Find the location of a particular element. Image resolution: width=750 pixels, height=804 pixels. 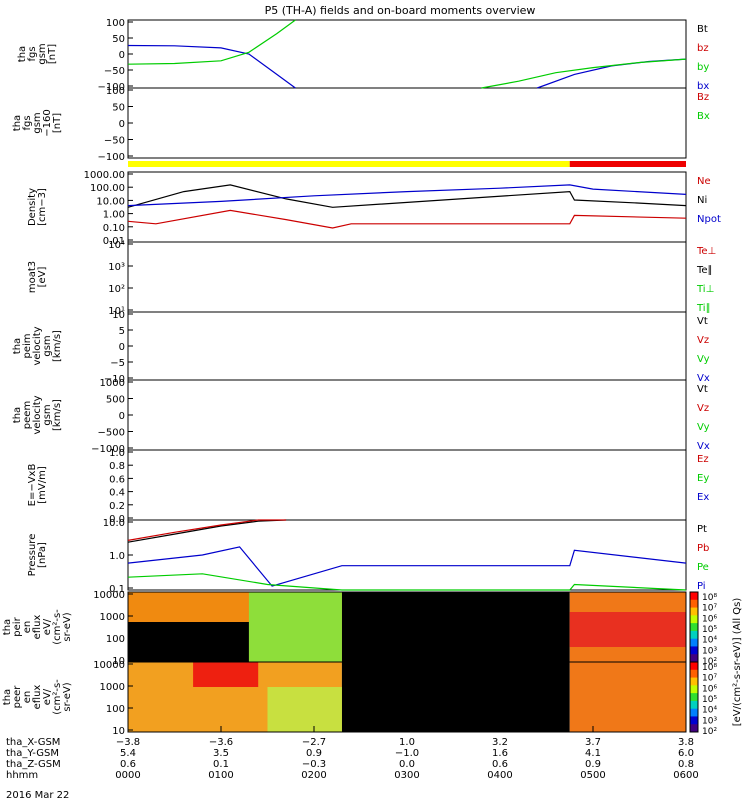

xaxis-value: 0500 is located at coordinates (592, 775).